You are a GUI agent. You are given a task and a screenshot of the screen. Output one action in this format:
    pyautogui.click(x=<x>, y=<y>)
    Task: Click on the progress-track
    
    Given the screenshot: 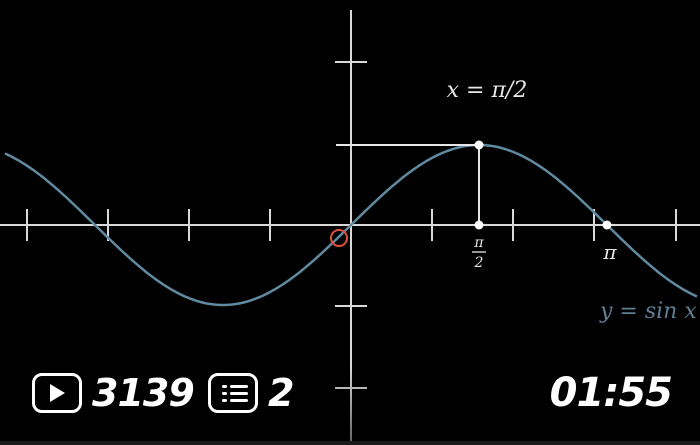 What is the action you would take?
    pyautogui.click(x=350, y=443)
    